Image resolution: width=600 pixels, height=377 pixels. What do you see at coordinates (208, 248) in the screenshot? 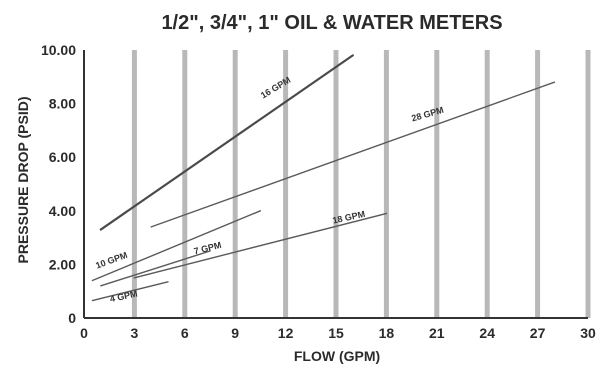
I see `series-label-4: 7 GPM` at bounding box center [208, 248].